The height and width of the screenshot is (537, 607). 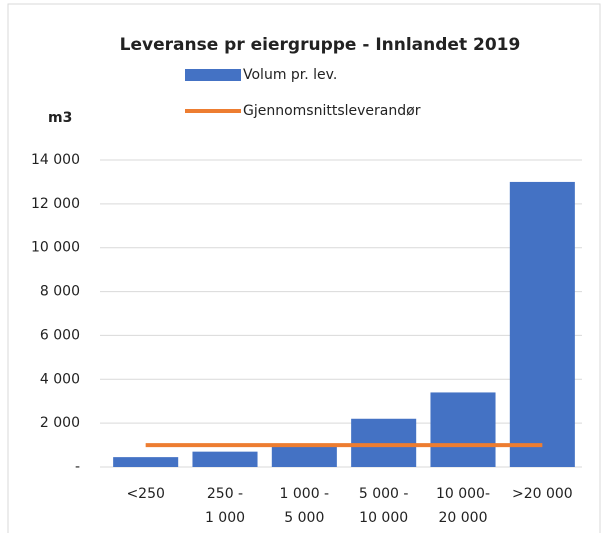 I want to click on x-tick-label: 20 000, so click(x=463, y=518).